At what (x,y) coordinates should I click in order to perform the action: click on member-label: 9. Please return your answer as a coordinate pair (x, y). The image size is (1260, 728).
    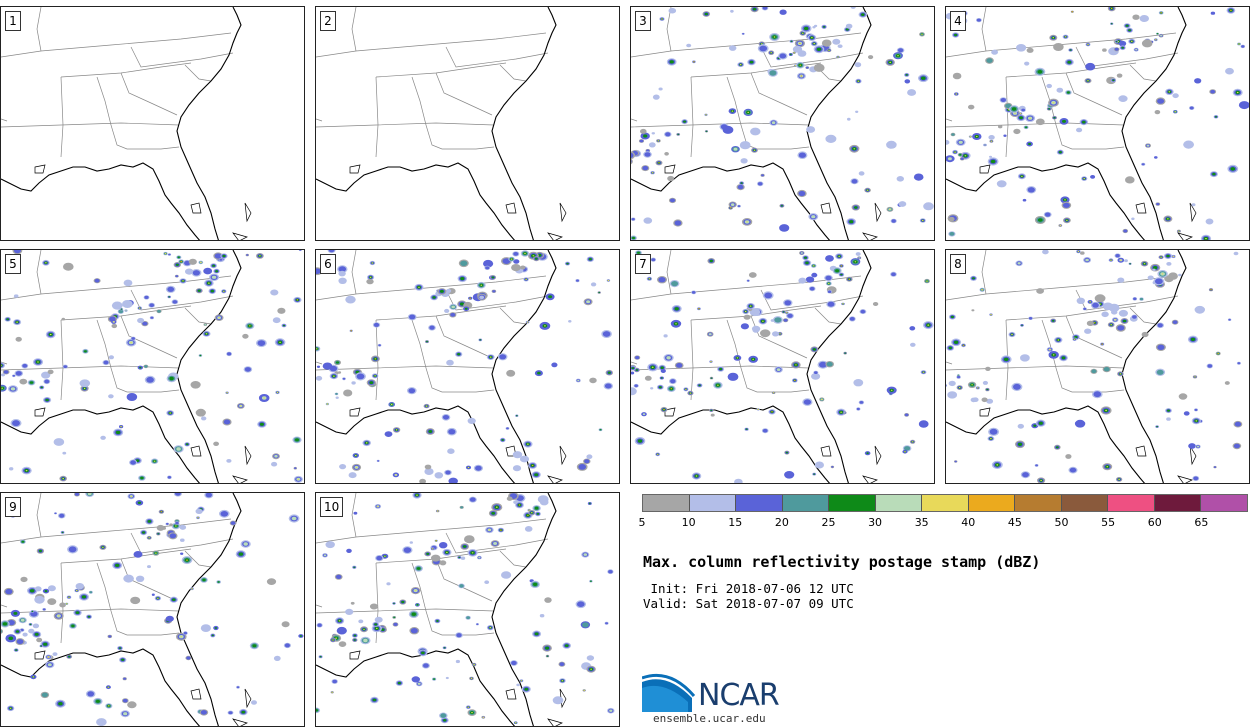
    Looking at the image, I should click on (13, 507).